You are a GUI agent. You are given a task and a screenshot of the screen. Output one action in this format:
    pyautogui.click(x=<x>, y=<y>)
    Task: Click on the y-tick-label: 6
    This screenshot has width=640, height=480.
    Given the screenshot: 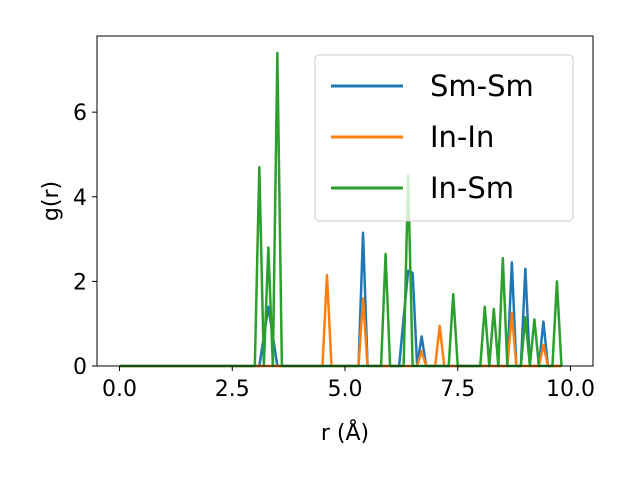 What is the action you would take?
    pyautogui.click(x=80, y=113)
    